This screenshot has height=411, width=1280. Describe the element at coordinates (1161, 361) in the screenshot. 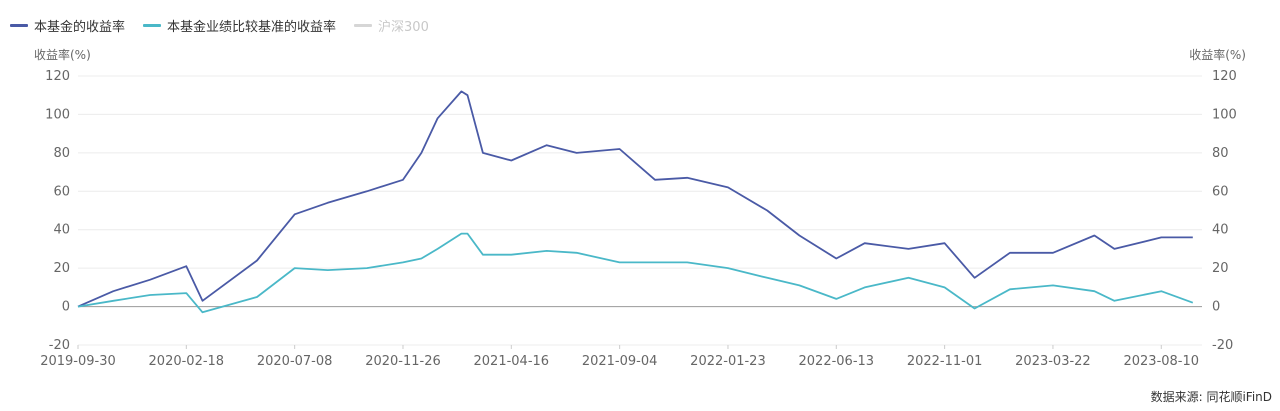

I see `x-tick-label: 2023-08-10` at that location.